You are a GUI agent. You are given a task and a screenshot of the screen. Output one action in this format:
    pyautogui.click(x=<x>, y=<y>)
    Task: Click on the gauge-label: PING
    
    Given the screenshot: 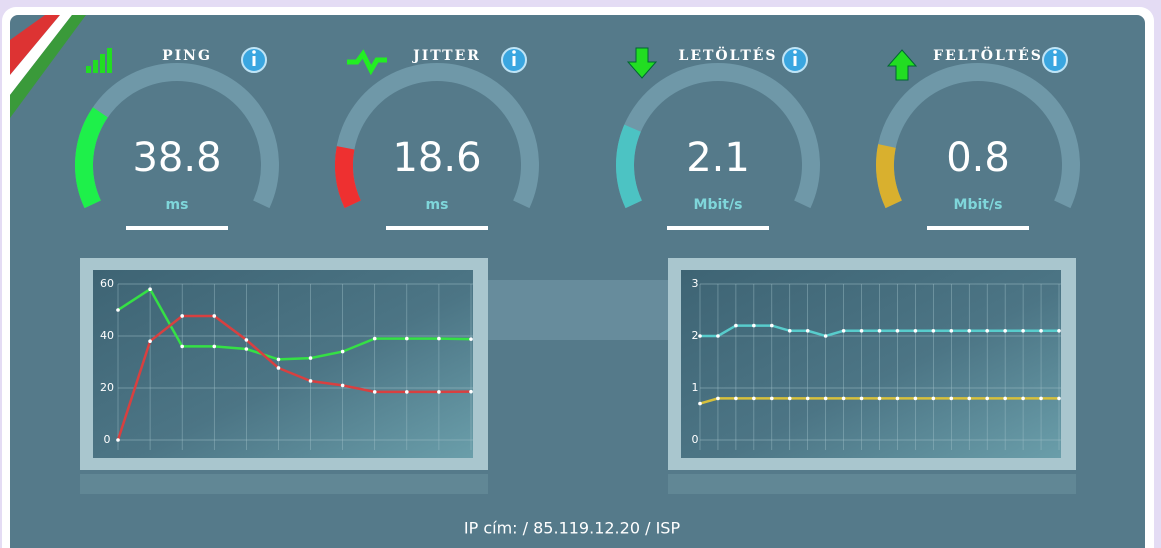 What is the action you would take?
    pyautogui.click(x=187, y=56)
    